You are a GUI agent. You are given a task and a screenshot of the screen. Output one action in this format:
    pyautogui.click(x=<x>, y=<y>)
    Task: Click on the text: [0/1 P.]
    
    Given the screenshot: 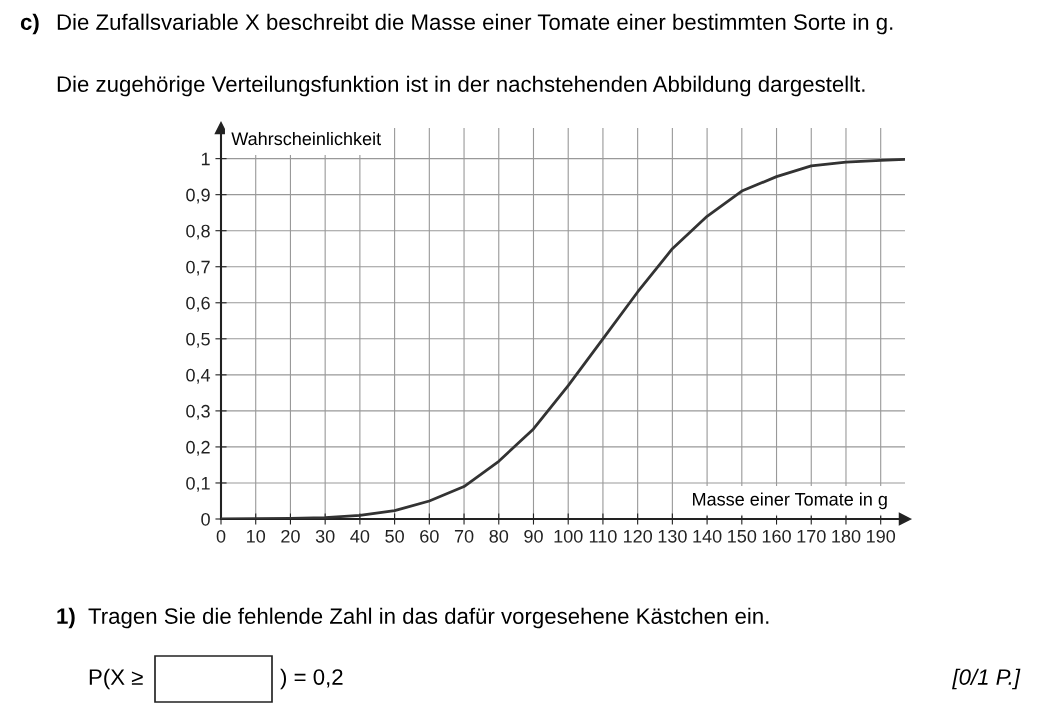 What is the action you would take?
    pyautogui.click(x=986, y=679)
    